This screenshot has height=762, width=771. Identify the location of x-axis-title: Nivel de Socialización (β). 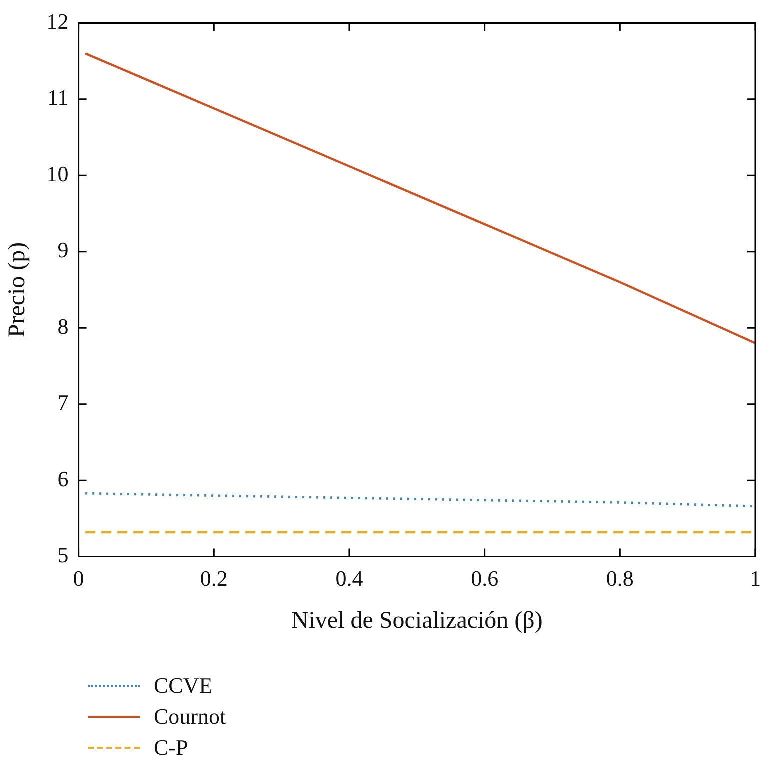
(417, 621).